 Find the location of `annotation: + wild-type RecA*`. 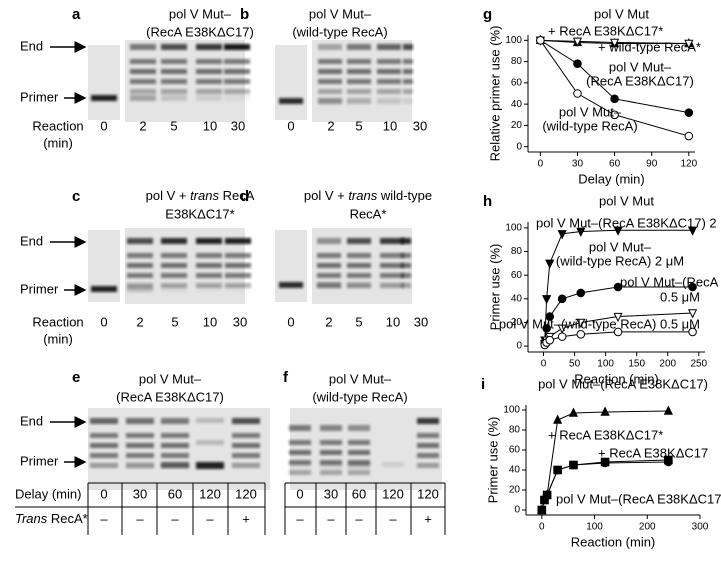

annotation: + wild-type RecA* is located at coordinates (649, 46).